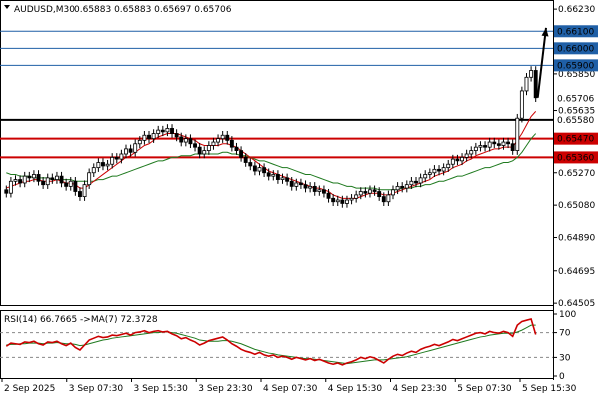 This screenshot has height=400, width=600. I want to click on level-tag-2-bg, so click(576, 65).